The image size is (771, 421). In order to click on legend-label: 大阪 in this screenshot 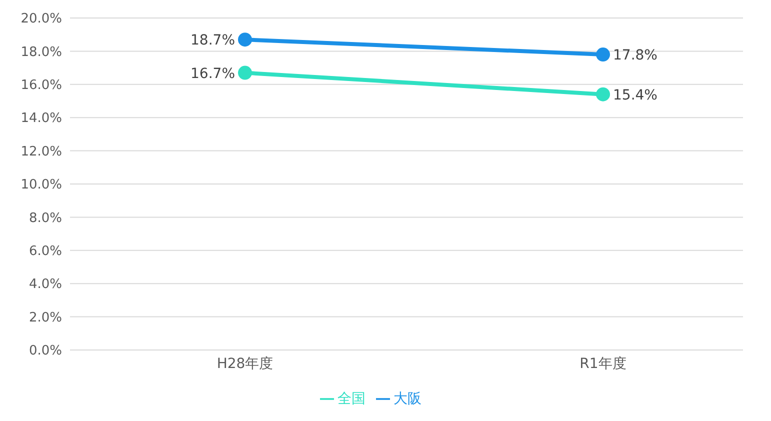, I will do `click(408, 399)`.